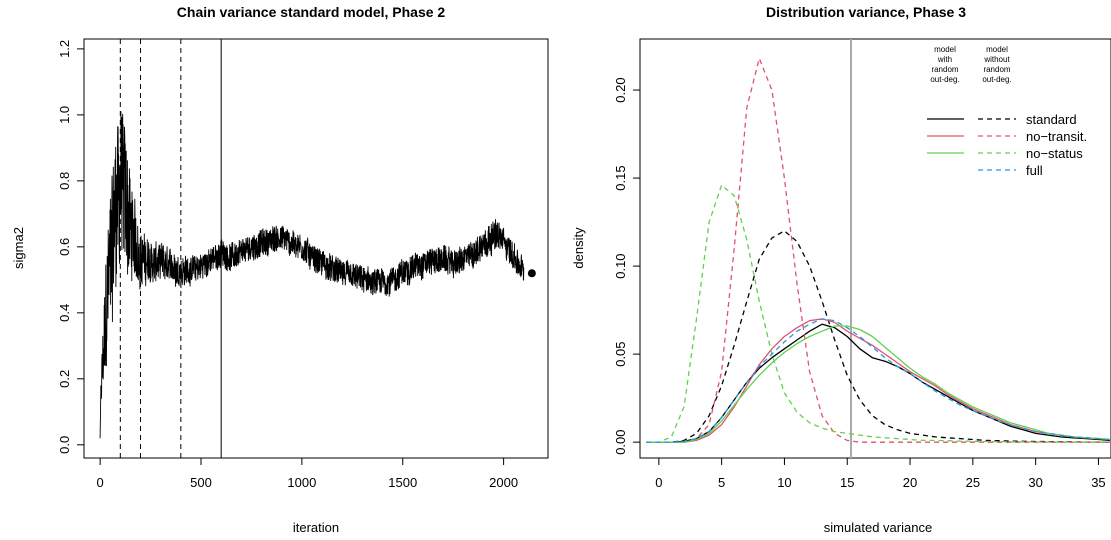 Image resolution: width=1111 pixels, height=540 pixels. What do you see at coordinates (1054, 153) in the screenshot?
I see `legend-entry-label: no−status` at bounding box center [1054, 153].